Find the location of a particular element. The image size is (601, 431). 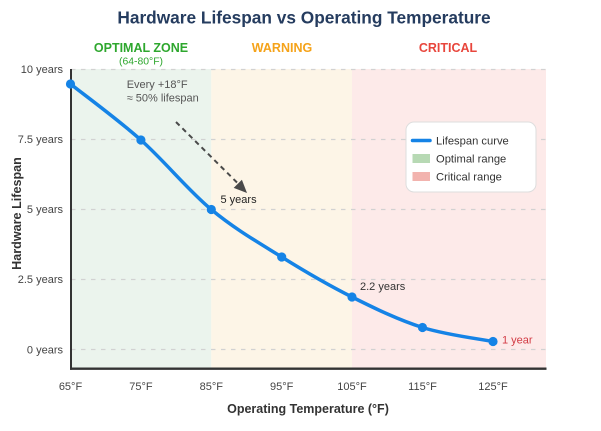

svg-text: 65°F is located at coordinates (71, 387).